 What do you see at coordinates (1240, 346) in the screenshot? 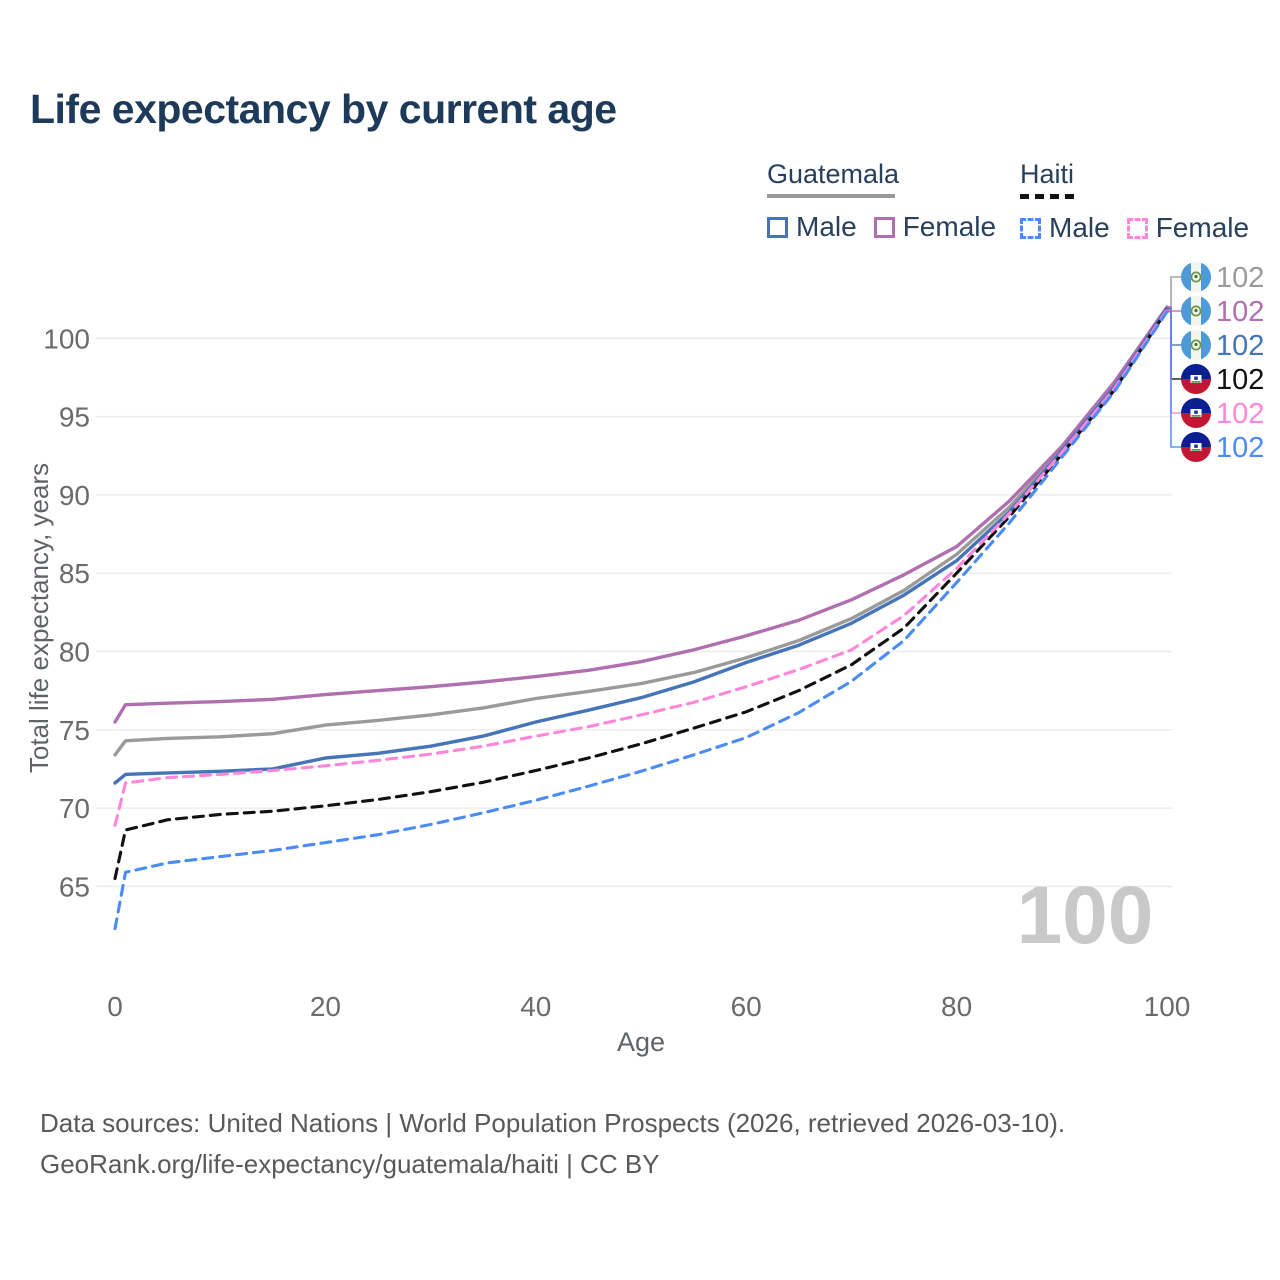
I see `end-value-label-guatemala-male: 102` at bounding box center [1240, 346].